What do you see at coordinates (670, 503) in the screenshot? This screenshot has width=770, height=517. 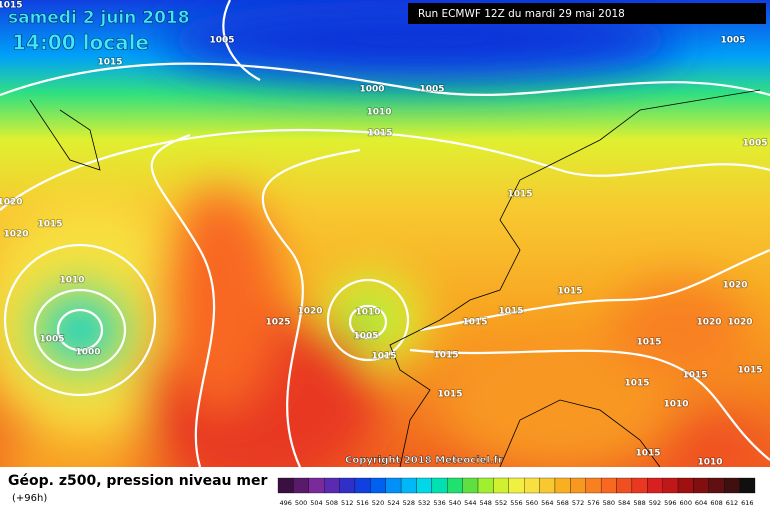 I see `colorbar-label: 596` at bounding box center [670, 503].